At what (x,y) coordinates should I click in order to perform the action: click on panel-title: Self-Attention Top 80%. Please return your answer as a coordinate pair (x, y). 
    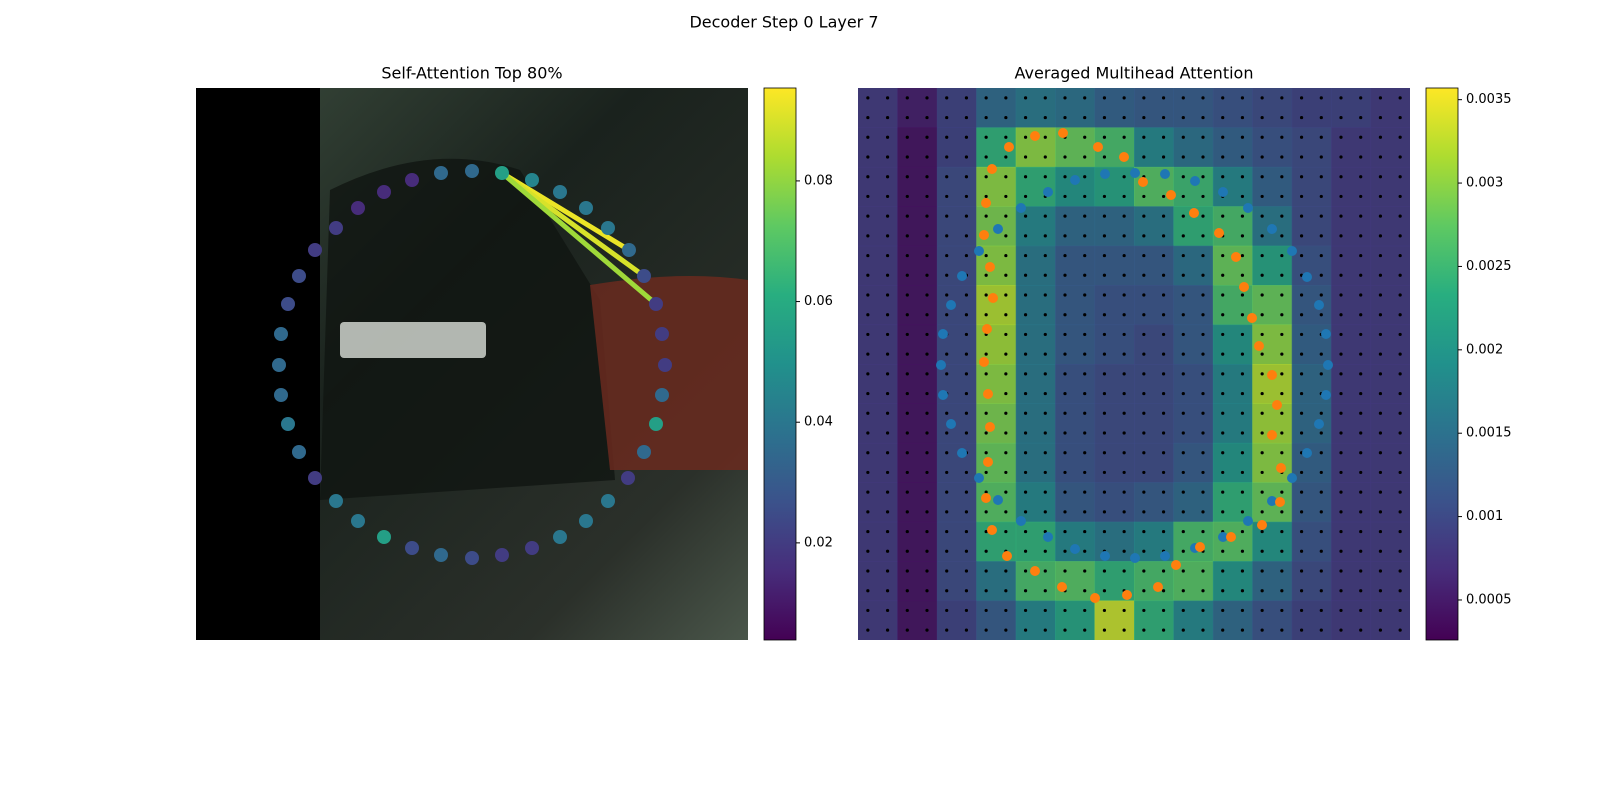
    Looking at the image, I should click on (471, 73).